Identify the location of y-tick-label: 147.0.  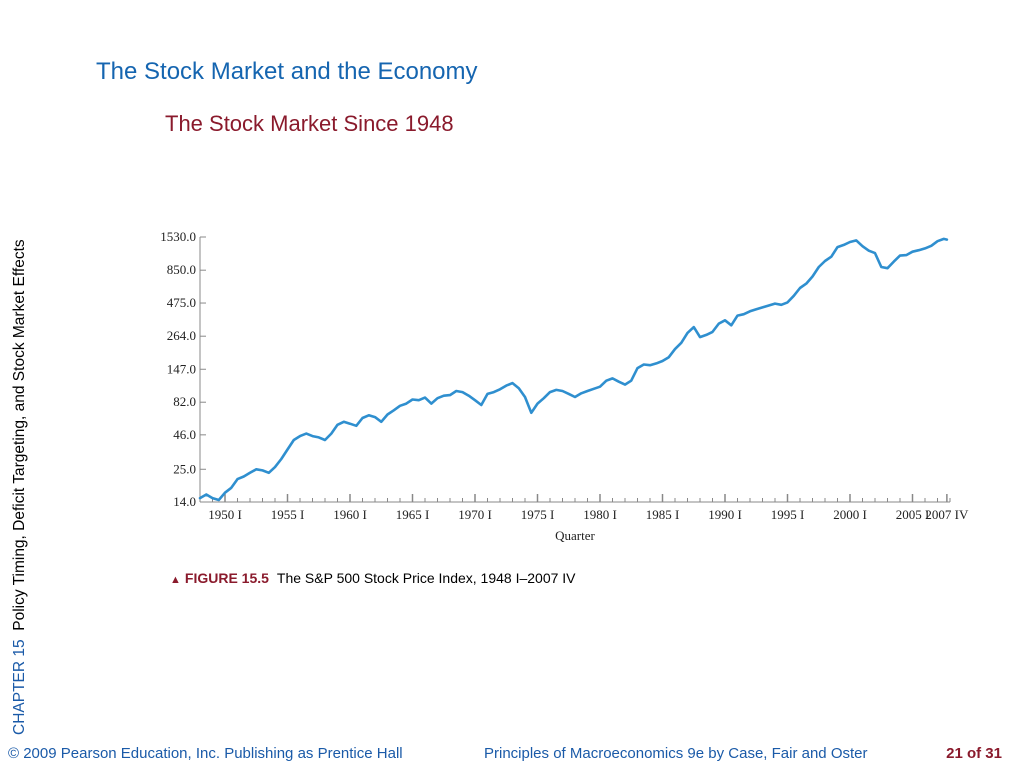
(181, 368).